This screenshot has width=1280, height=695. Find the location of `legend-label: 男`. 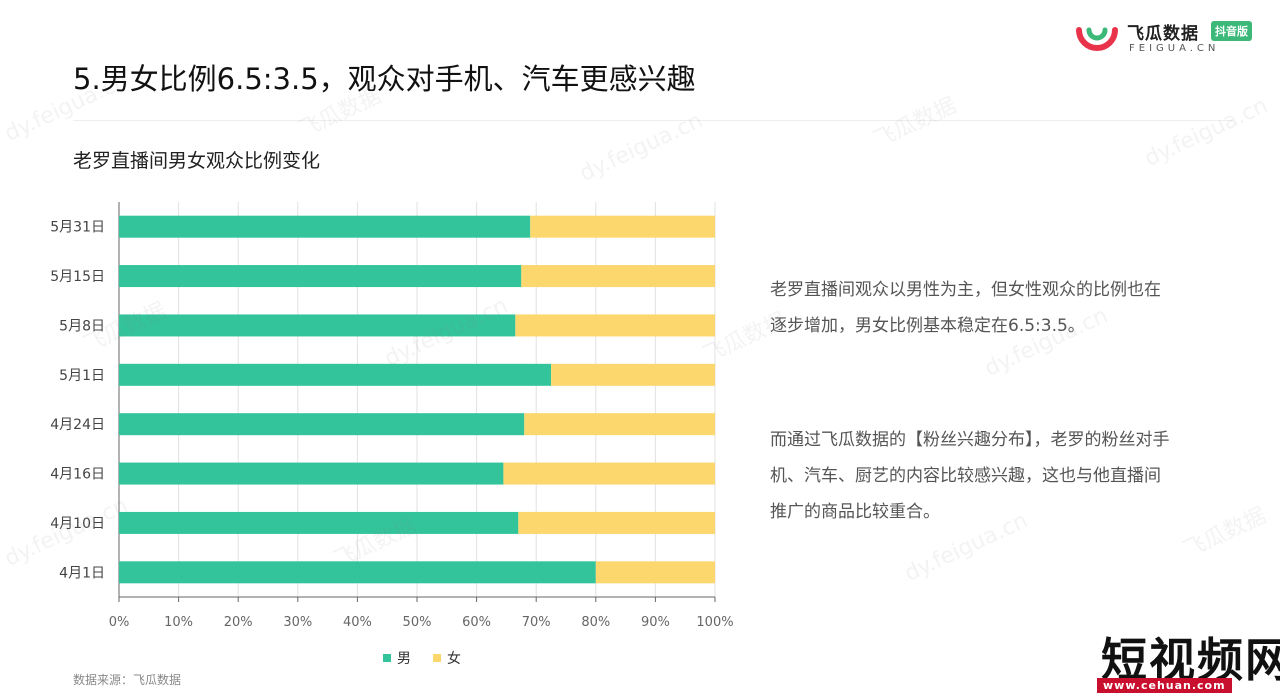

legend-label: 男 is located at coordinates (404, 659).